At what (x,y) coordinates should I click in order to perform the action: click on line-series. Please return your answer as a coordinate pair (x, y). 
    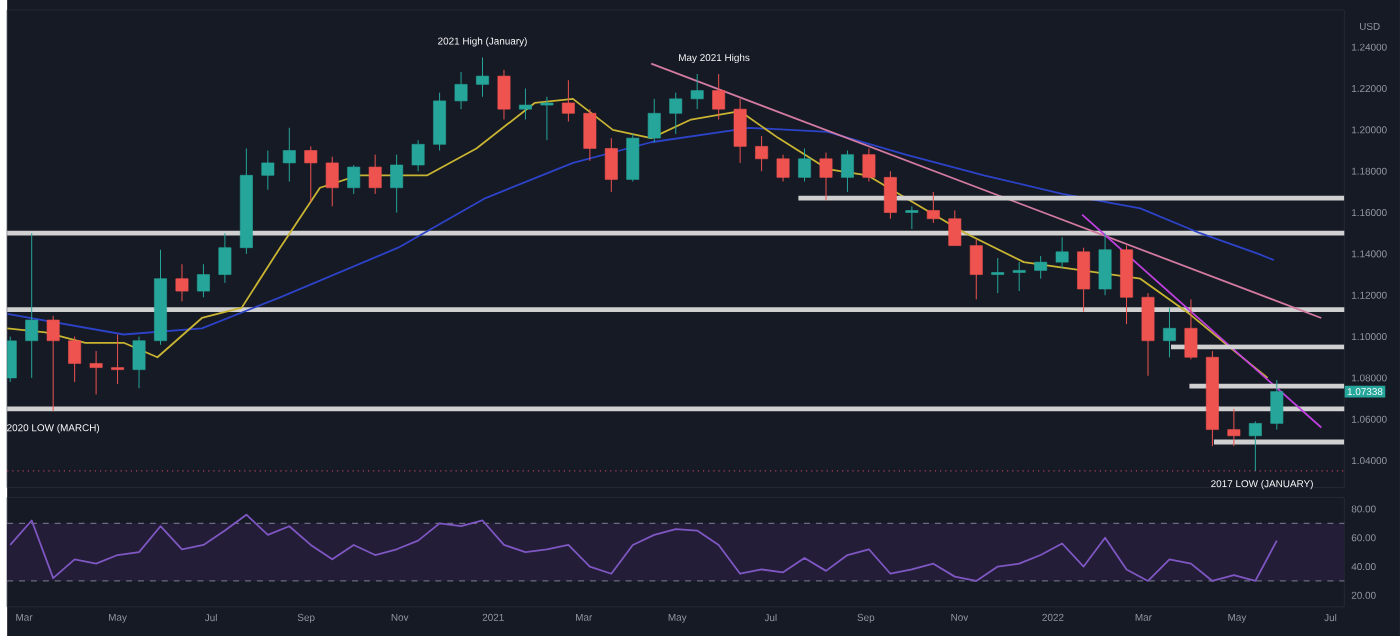
    Looking at the image, I should click on (643, 547).